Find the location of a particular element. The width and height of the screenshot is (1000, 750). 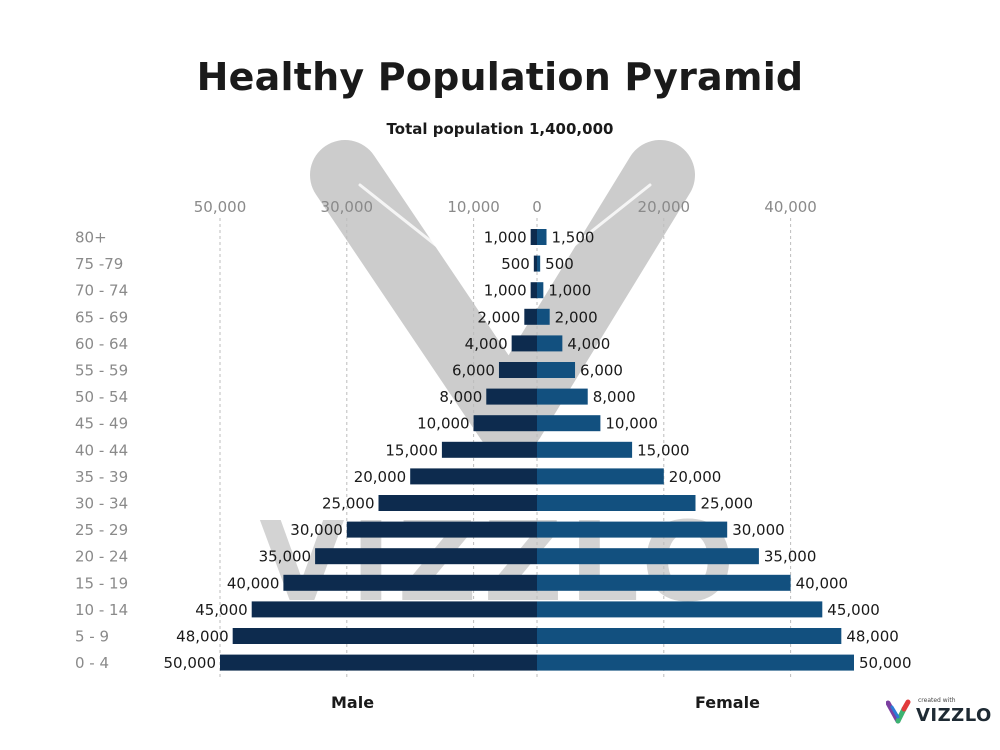

age-group-label: 70 - 74 is located at coordinates (101, 291).